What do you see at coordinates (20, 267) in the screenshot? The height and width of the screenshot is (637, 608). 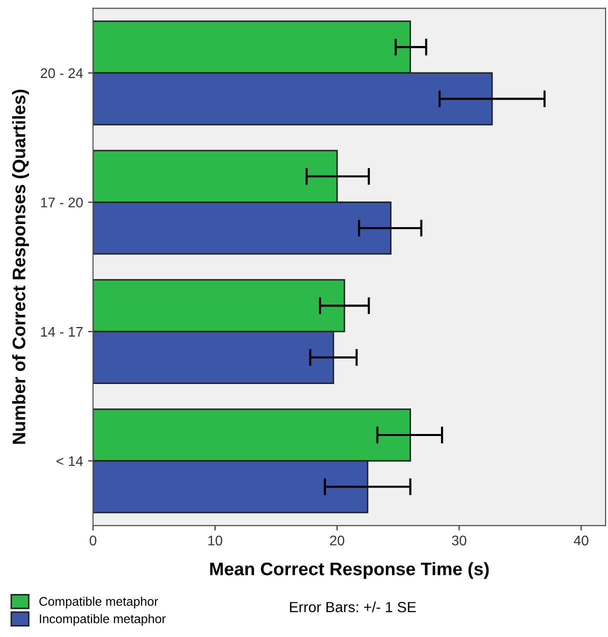 I see `y-axis-title: Number of Correct Responses (Quartiles)` at bounding box center [20, 267].